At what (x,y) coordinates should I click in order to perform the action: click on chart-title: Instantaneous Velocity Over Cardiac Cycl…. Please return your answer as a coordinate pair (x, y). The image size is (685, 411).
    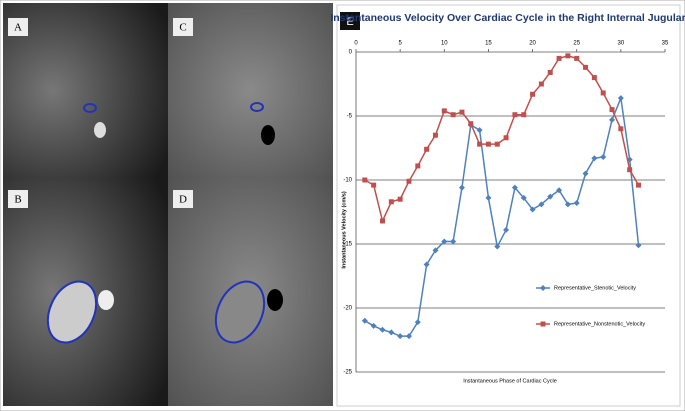
    Looking at the image, I should click on (507, 18).